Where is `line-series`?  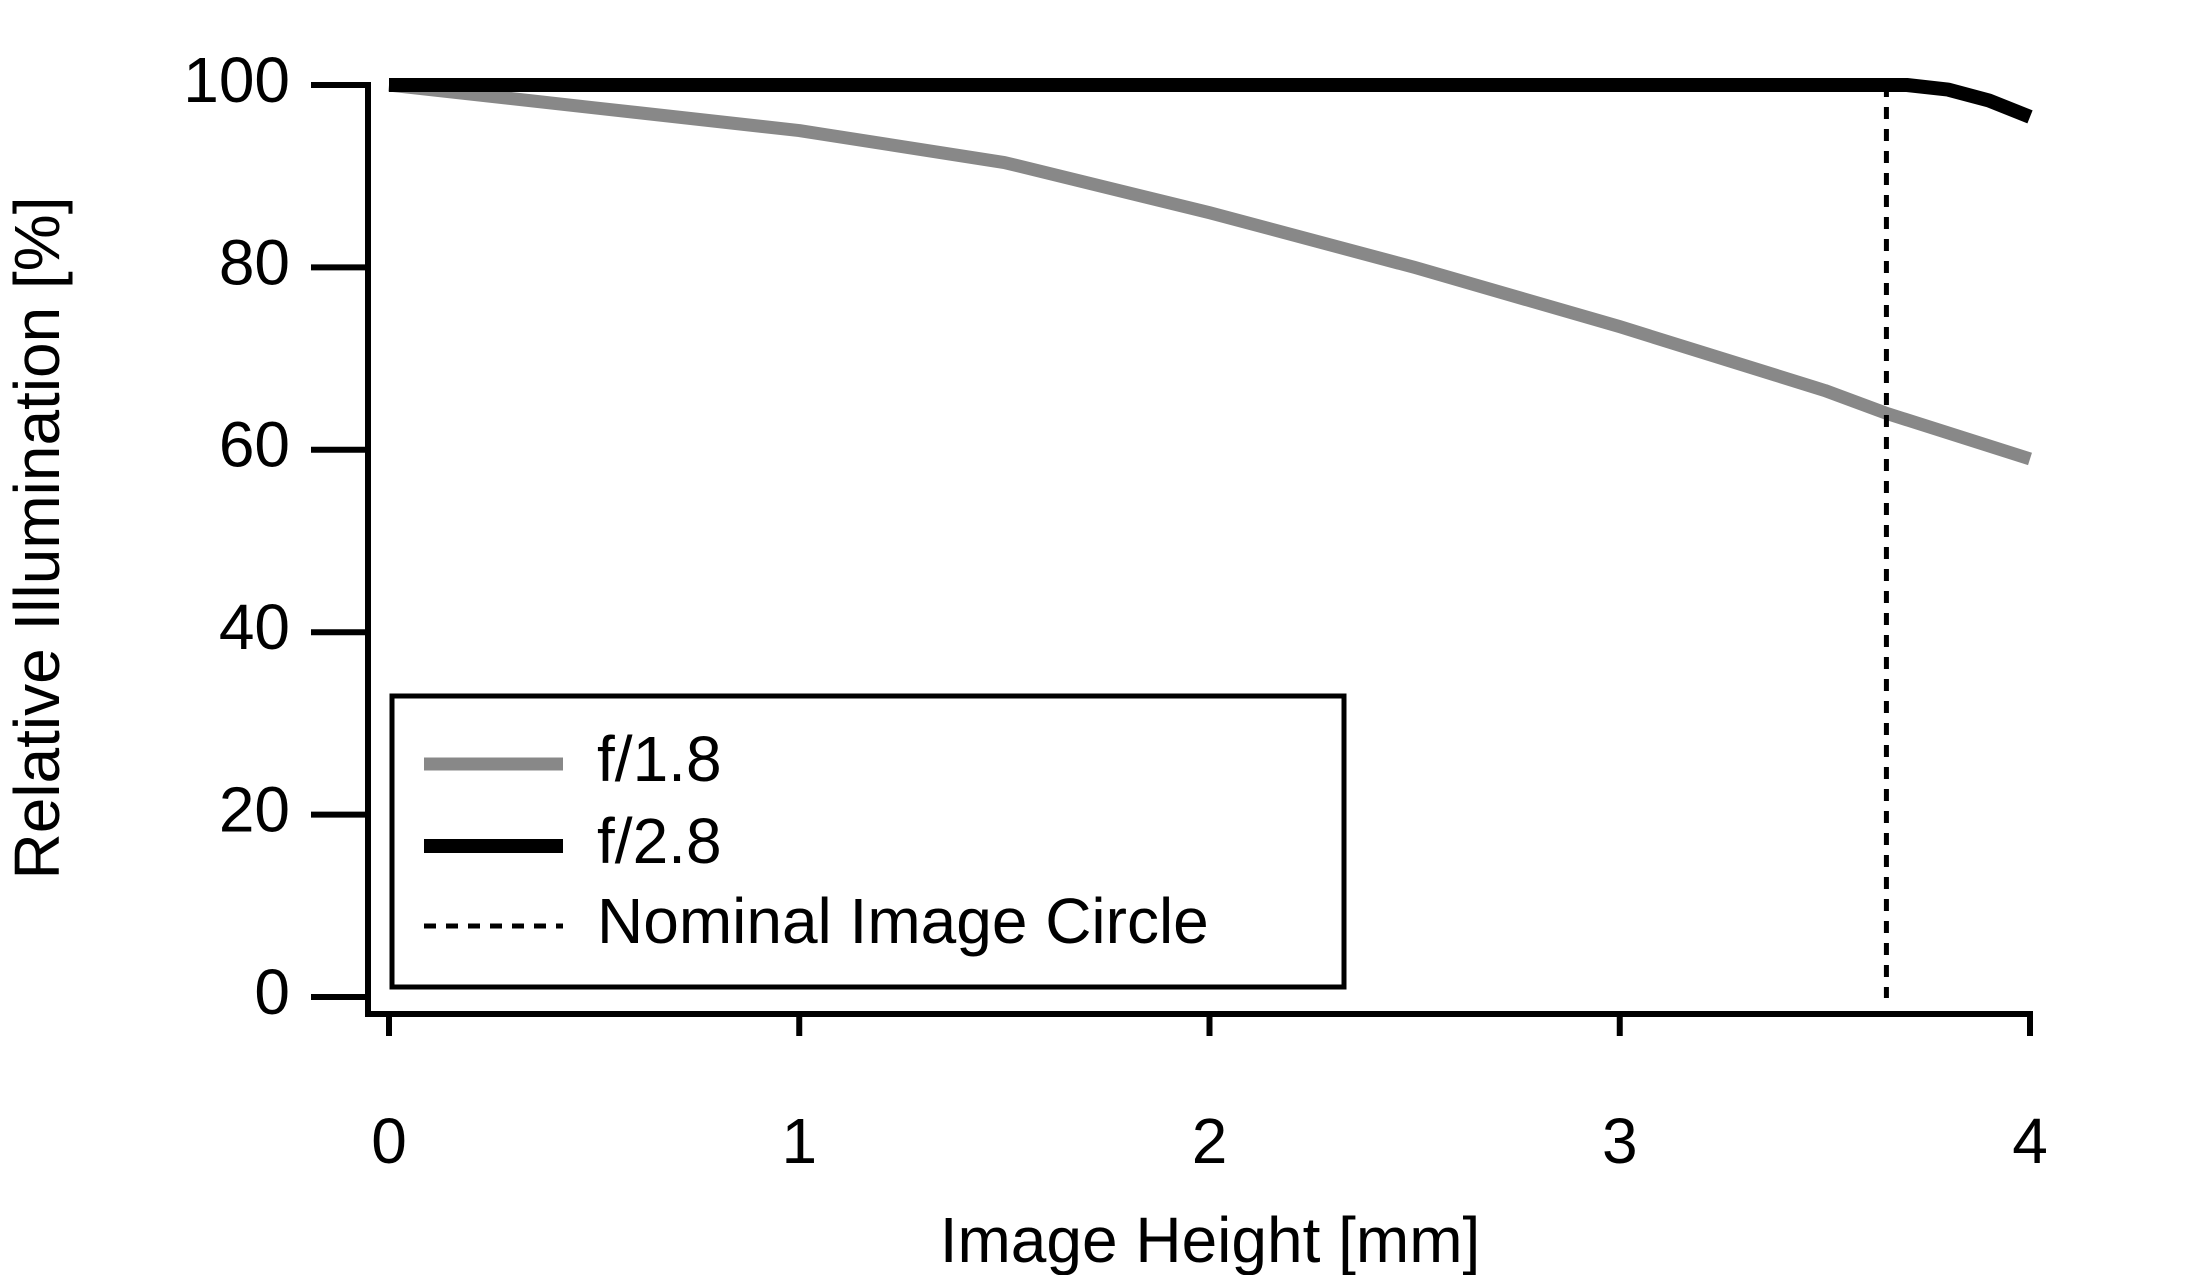
line-series is located at coordinates (1211, 101).